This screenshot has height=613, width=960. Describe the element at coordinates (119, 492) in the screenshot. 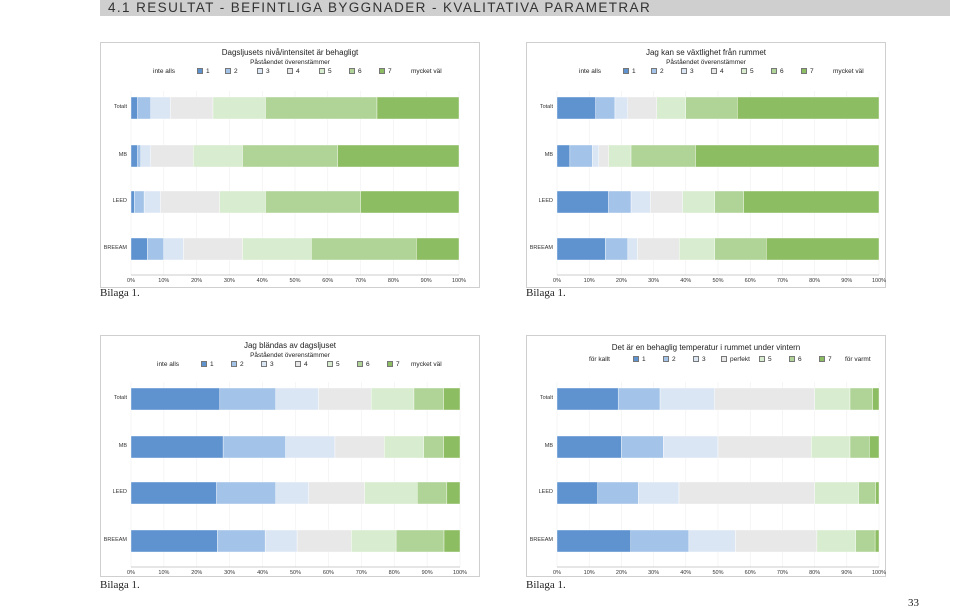

I see `category-label: LEED` at that location.